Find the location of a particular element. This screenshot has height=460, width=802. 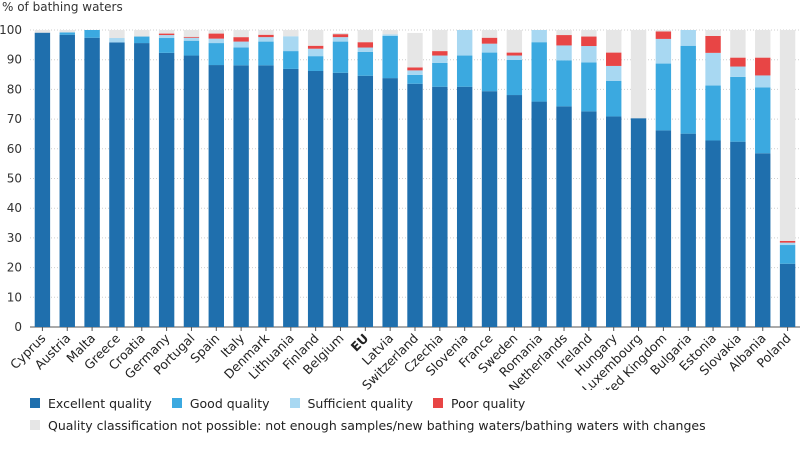

y-tick-label: 10 is located at coordinates (14, 297).